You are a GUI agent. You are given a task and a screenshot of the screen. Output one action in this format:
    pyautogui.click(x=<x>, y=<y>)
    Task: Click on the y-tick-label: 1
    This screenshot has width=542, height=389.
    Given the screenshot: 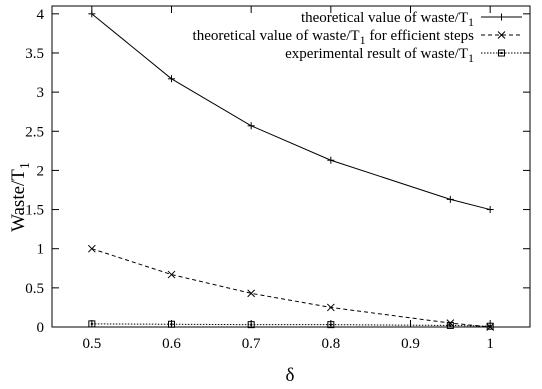 What is the action you would take?
    pyautogui.click(x=41, y=250)
    